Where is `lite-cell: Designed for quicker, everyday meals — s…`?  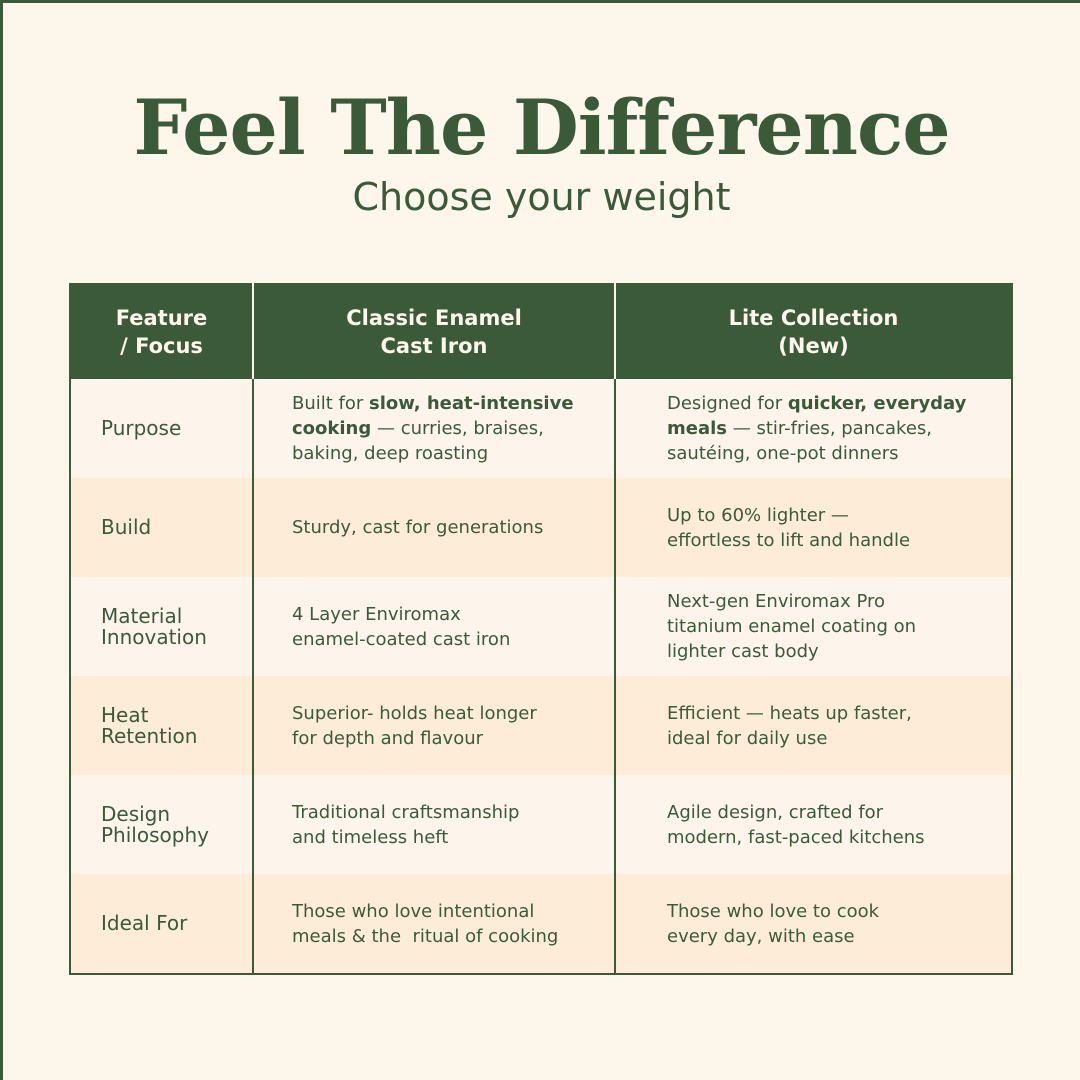
lite-cell: Designed for quicker, everyday meals — s… is located at coordinates (813, 428).